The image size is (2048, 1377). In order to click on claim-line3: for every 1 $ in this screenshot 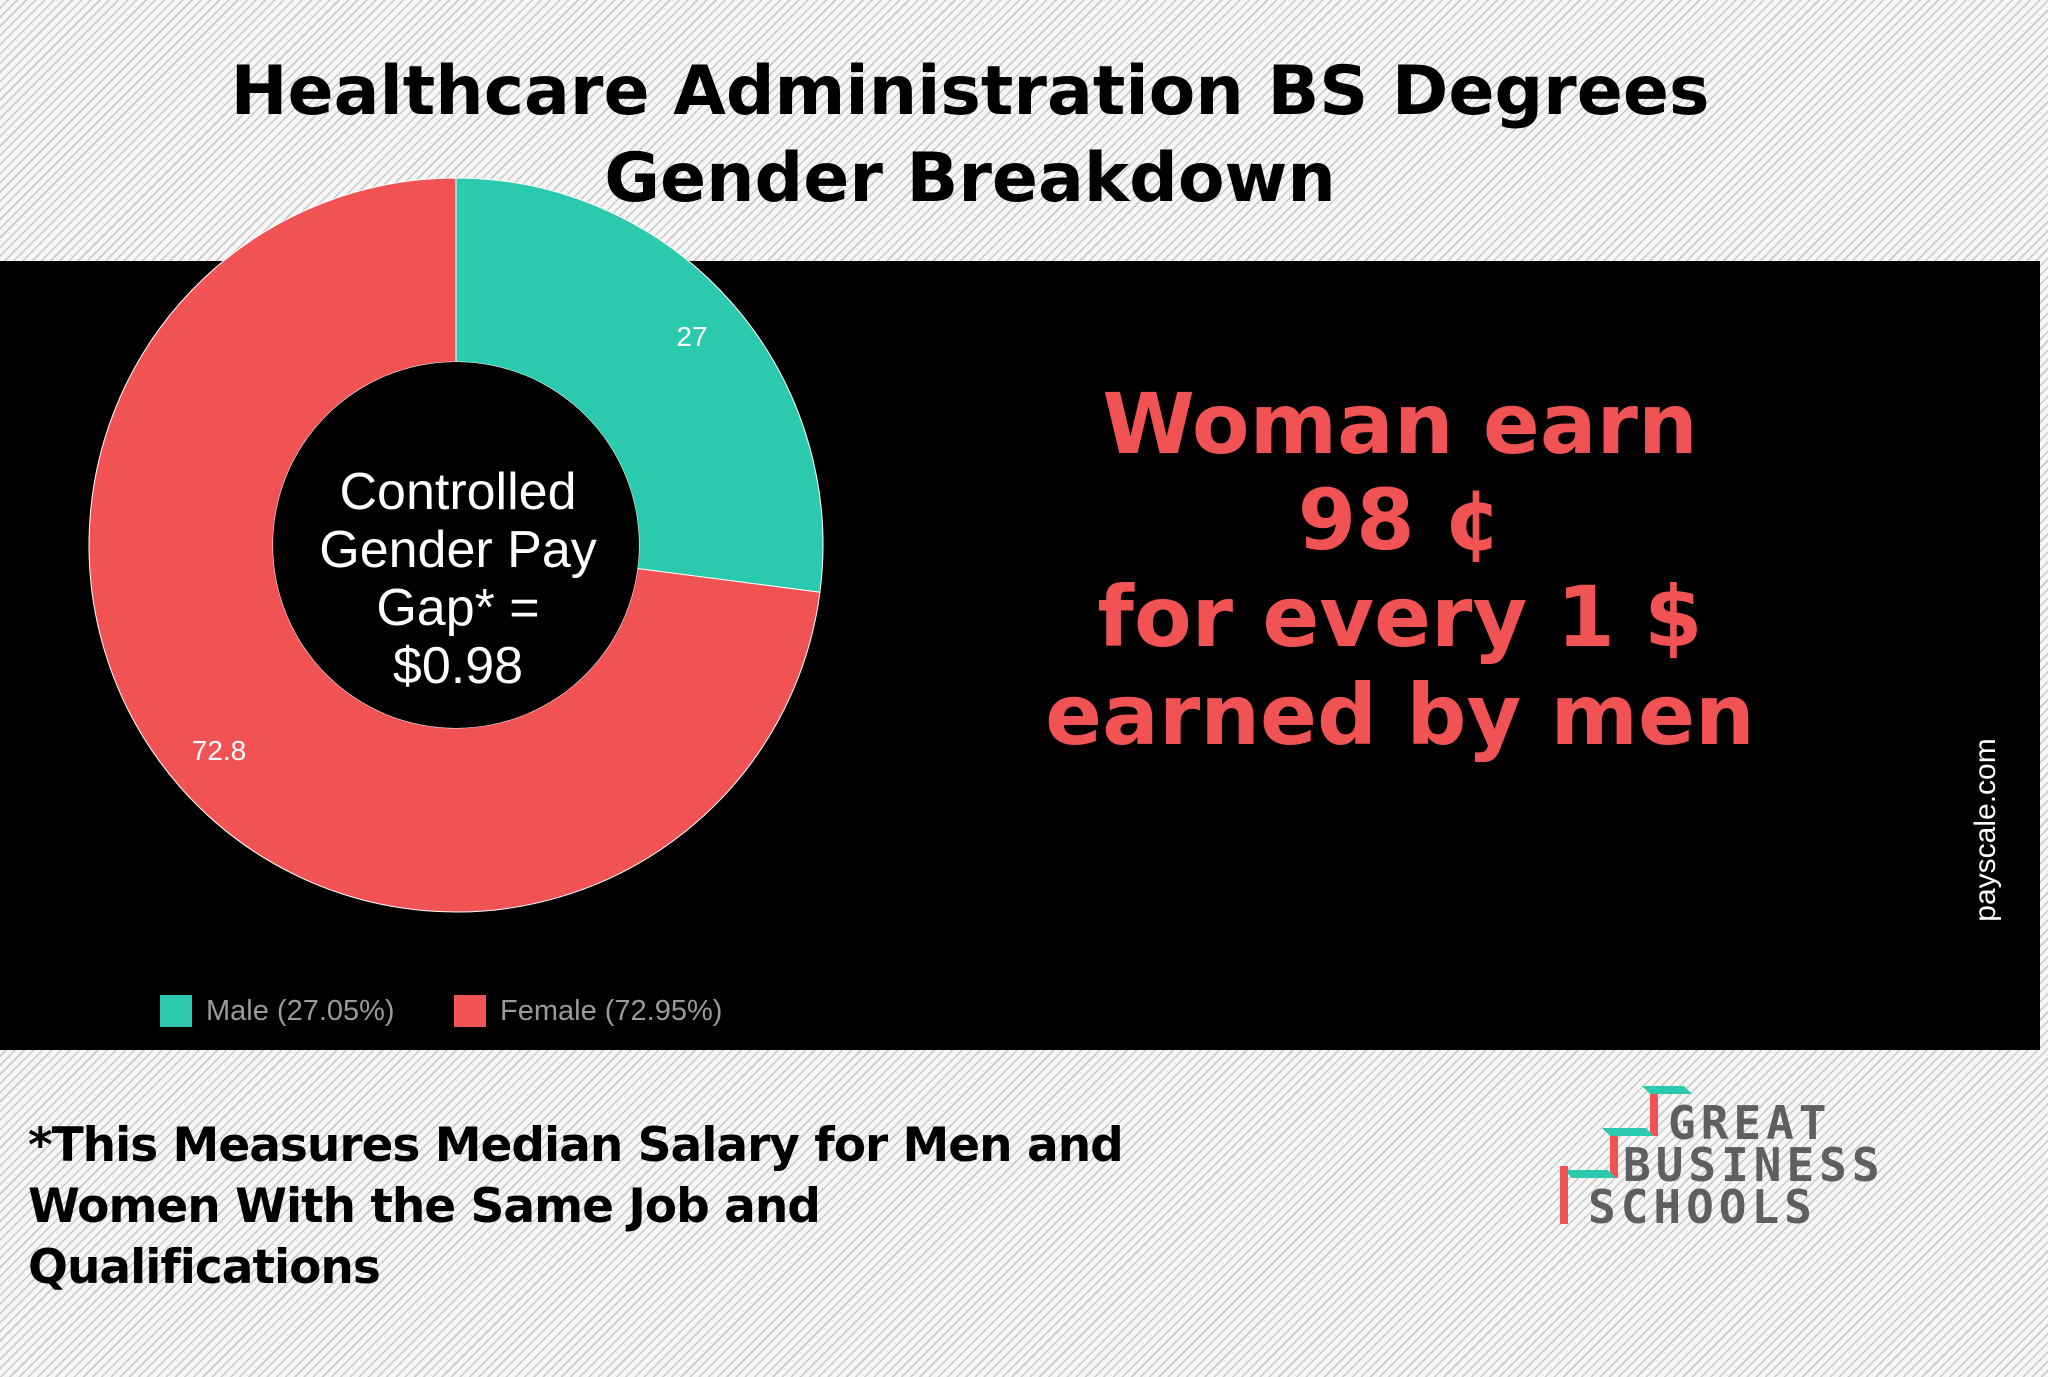, I will do `click(1400, 617)`.